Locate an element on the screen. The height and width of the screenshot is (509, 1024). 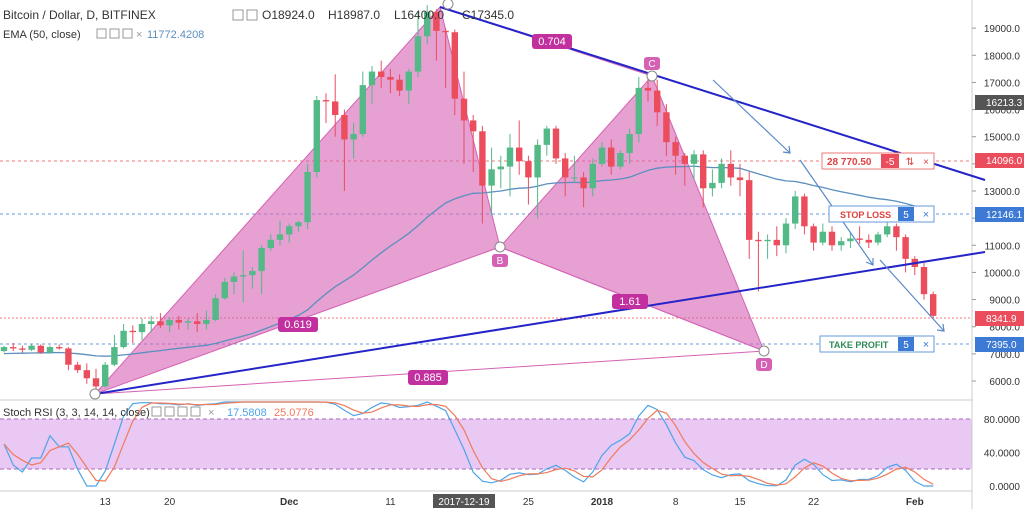
stop-loss-box: STOP LOSS 5 × is located at coordinates (881, 214).